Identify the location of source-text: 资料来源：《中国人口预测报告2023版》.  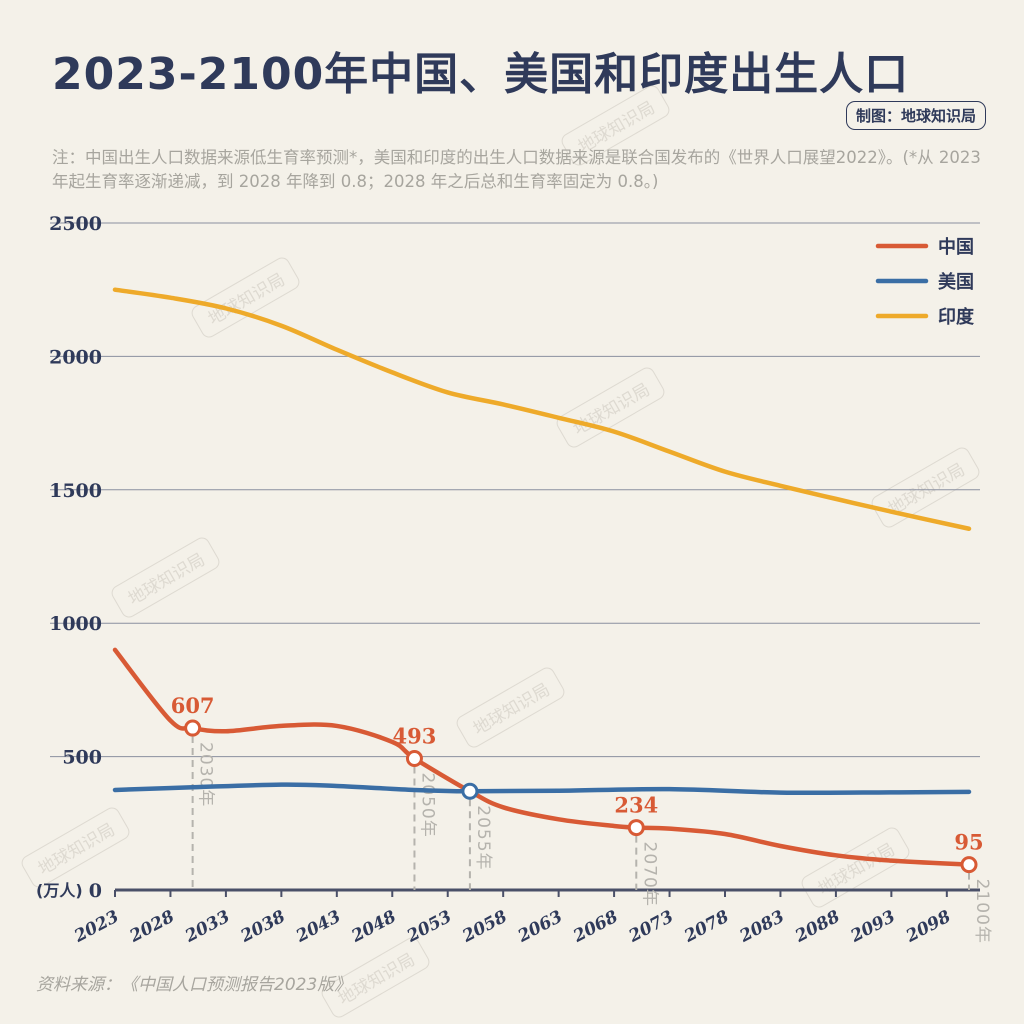
(194, 985).